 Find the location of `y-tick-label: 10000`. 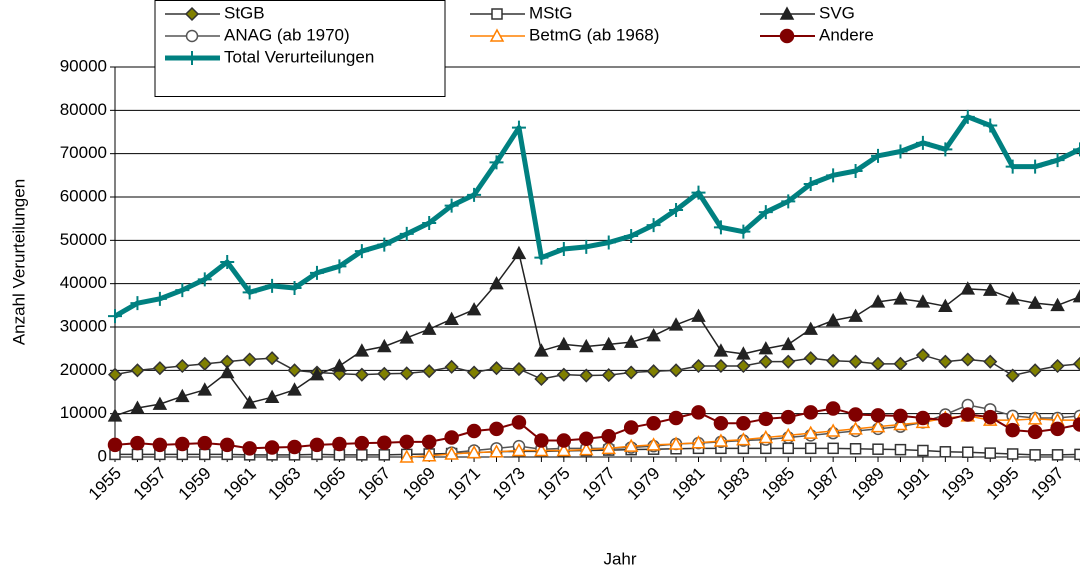

y-tick-label: 10000 is located at coordinates (83, 412).